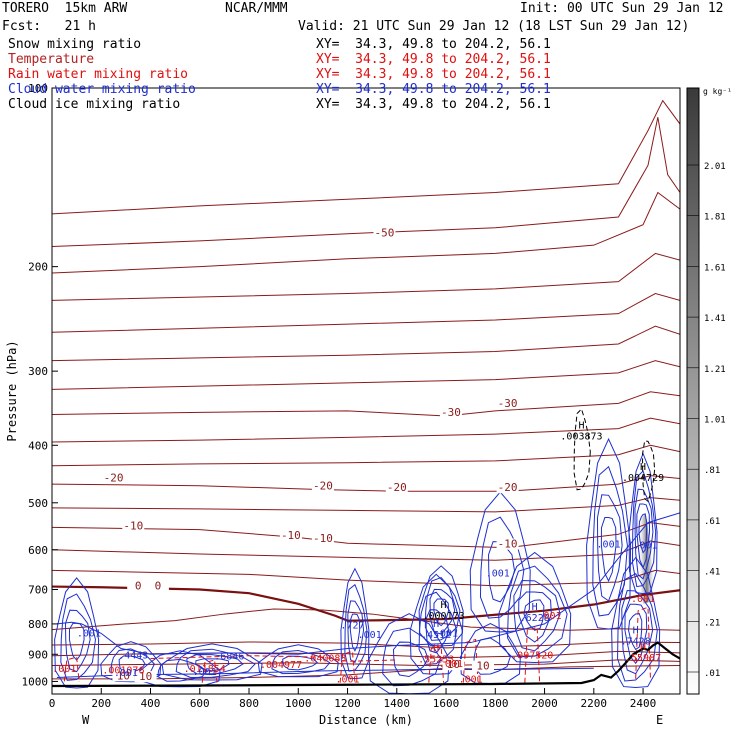 This screenshot has width=740, height=740. Describe the element at coordinates (101, 703) in the screenshot. I see `x-tick-label: 200` at that location.